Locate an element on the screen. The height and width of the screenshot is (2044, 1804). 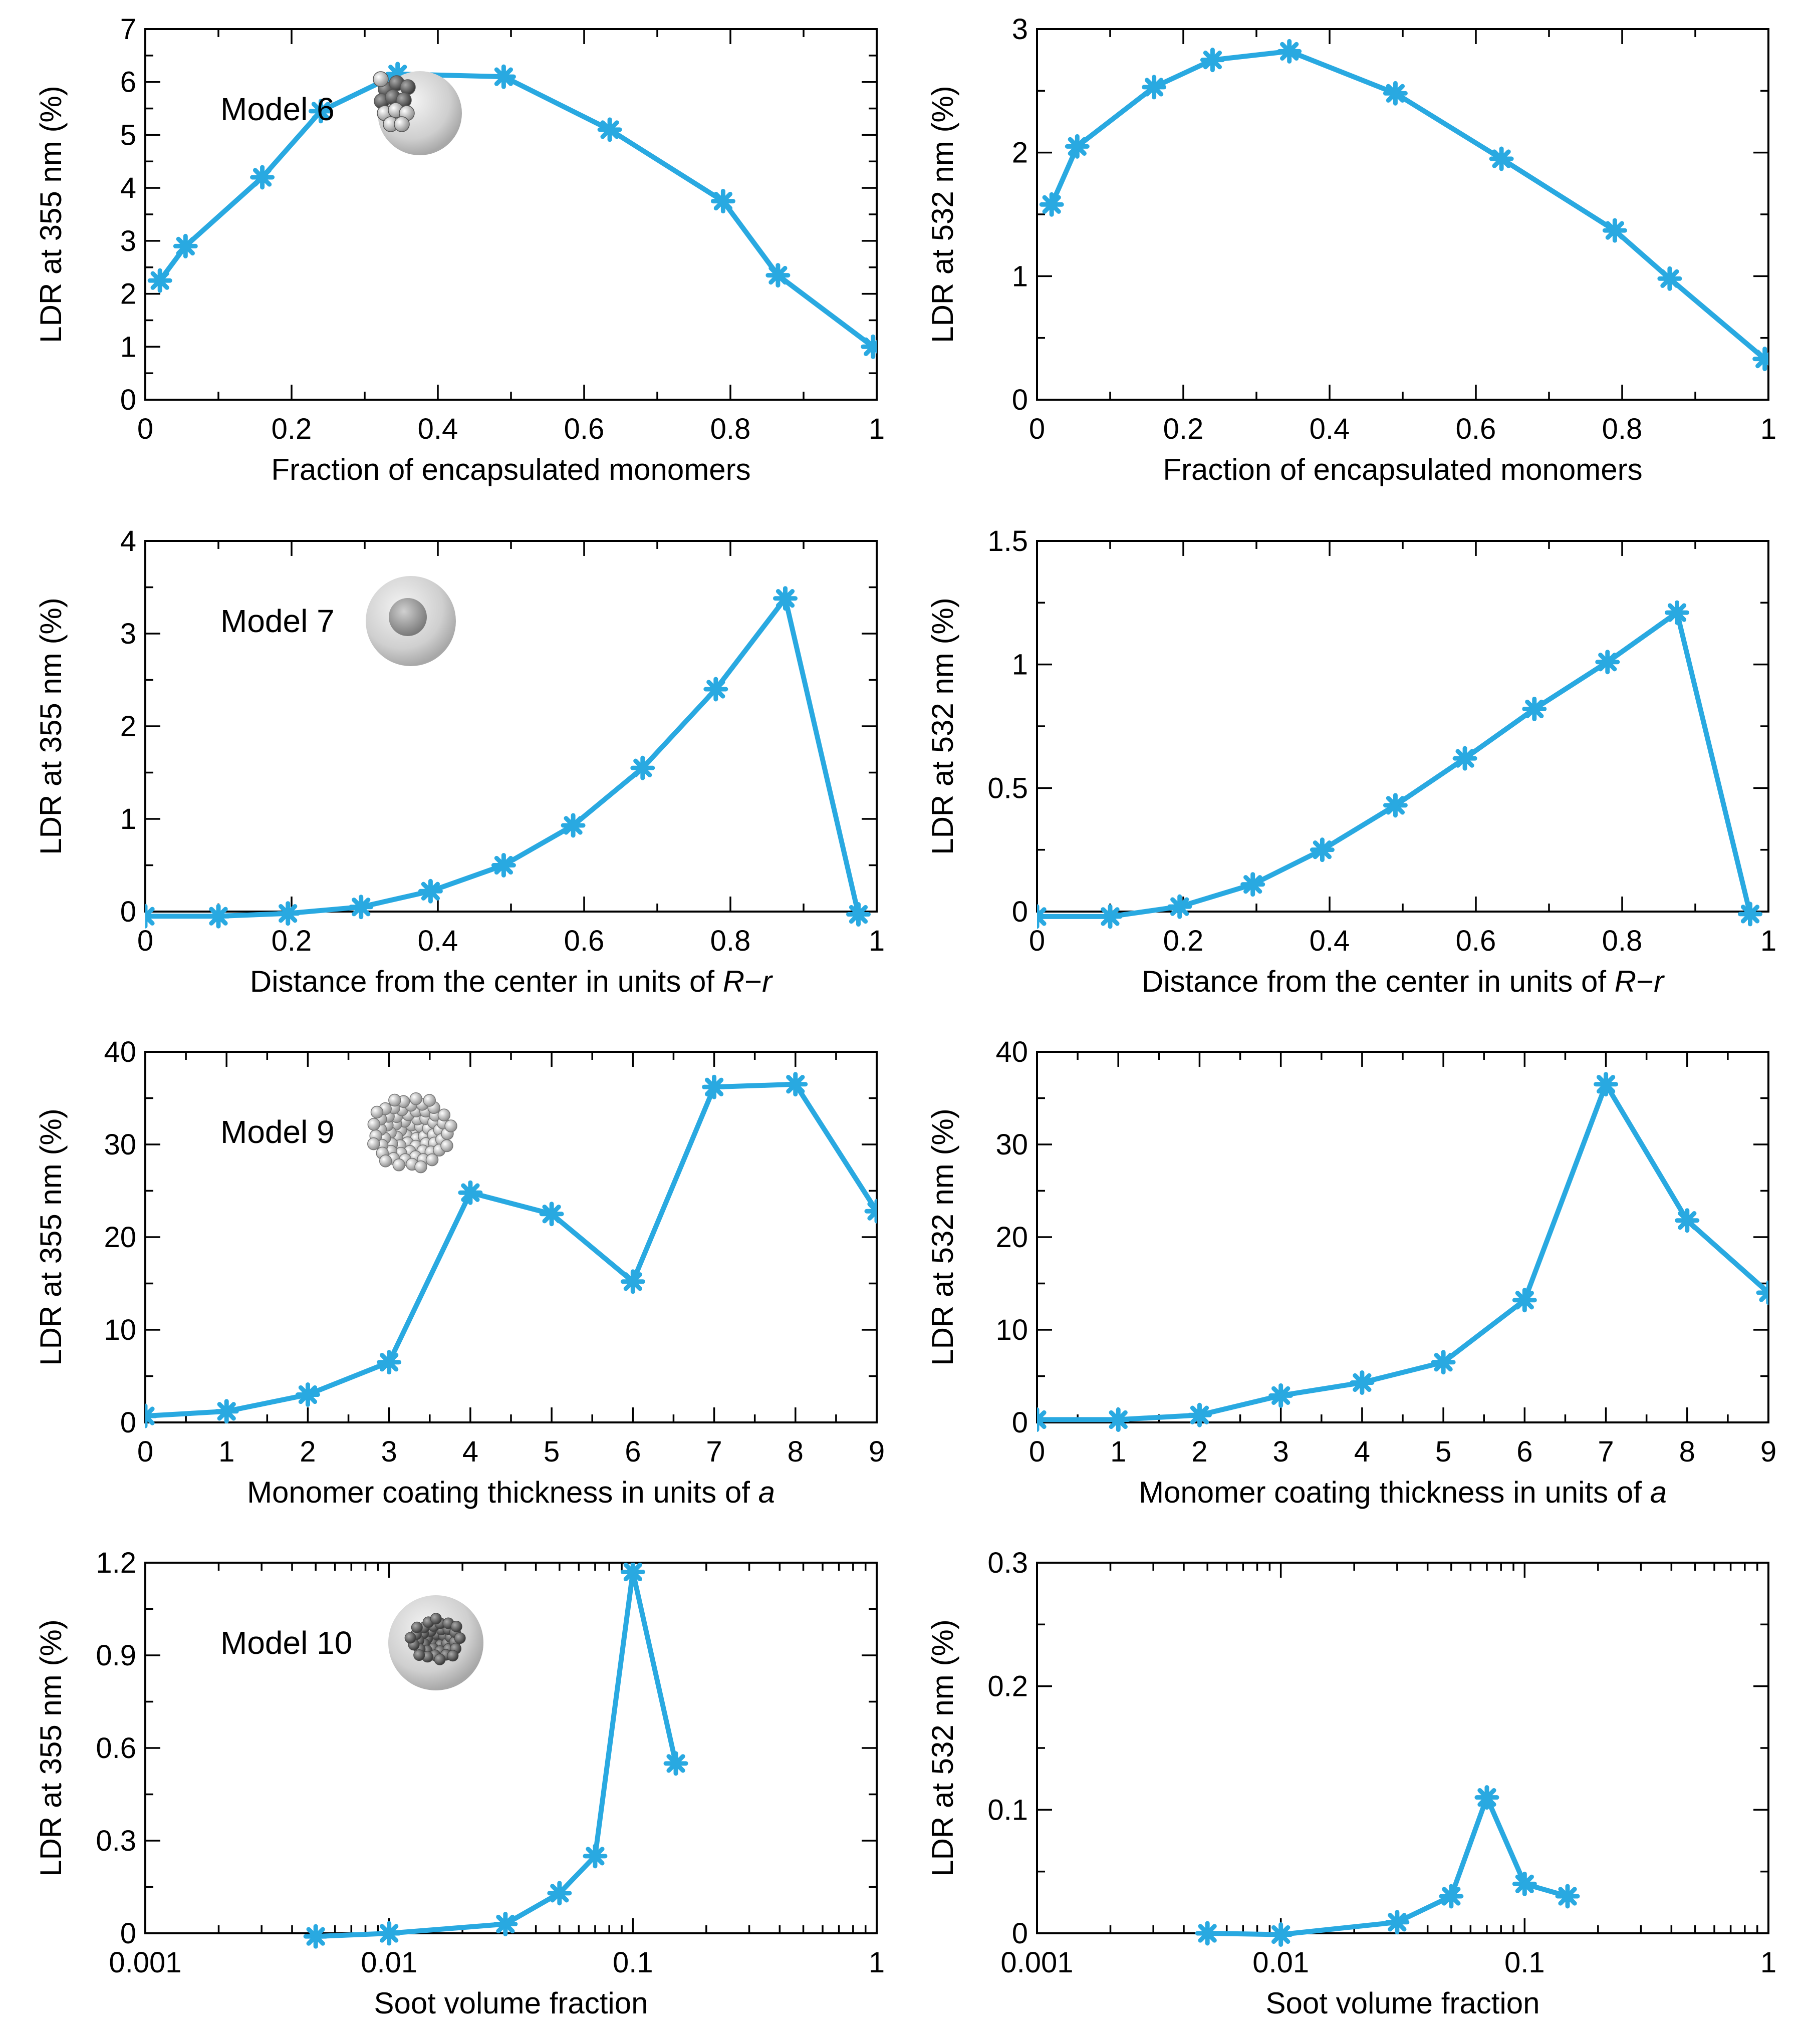
model-label: Model 10 is located at coordinates (286, 1643).